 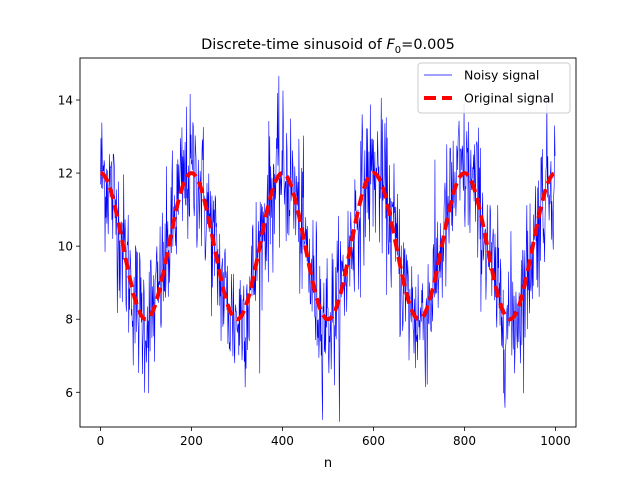 What do you see at coordinates (501, 75) in the screenshot?
I see `legend-noisy-signal-label: Noisy signal` at bounding box center [501, 75].